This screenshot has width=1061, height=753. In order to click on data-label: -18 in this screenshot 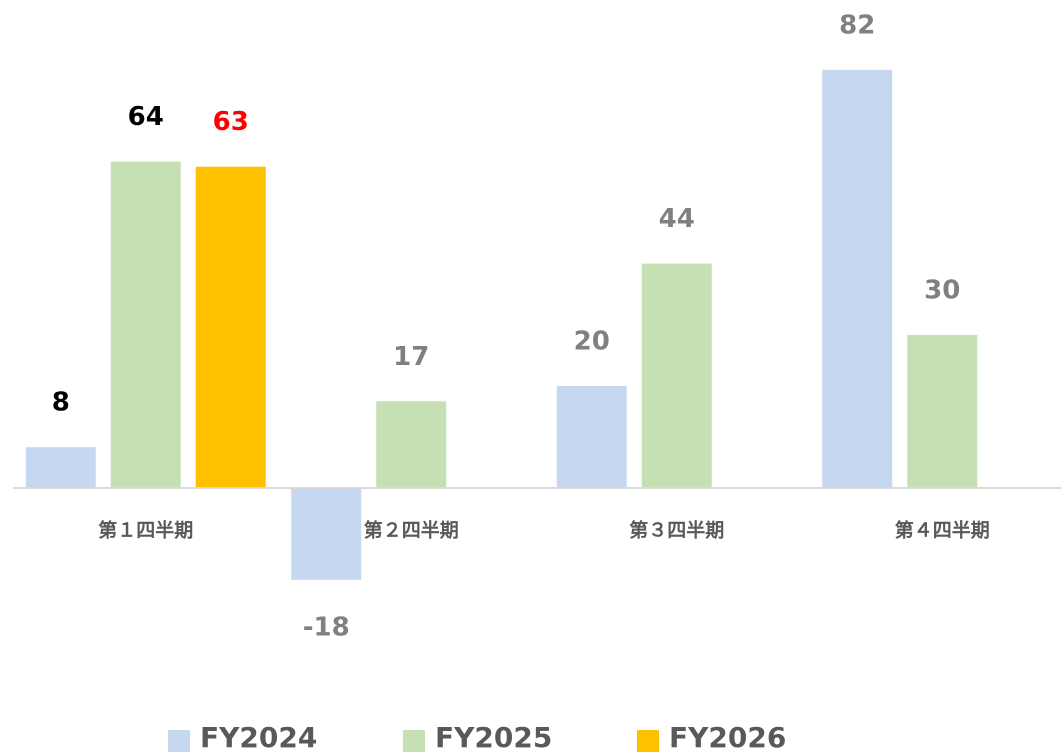, I will do `click(326, 627)`.